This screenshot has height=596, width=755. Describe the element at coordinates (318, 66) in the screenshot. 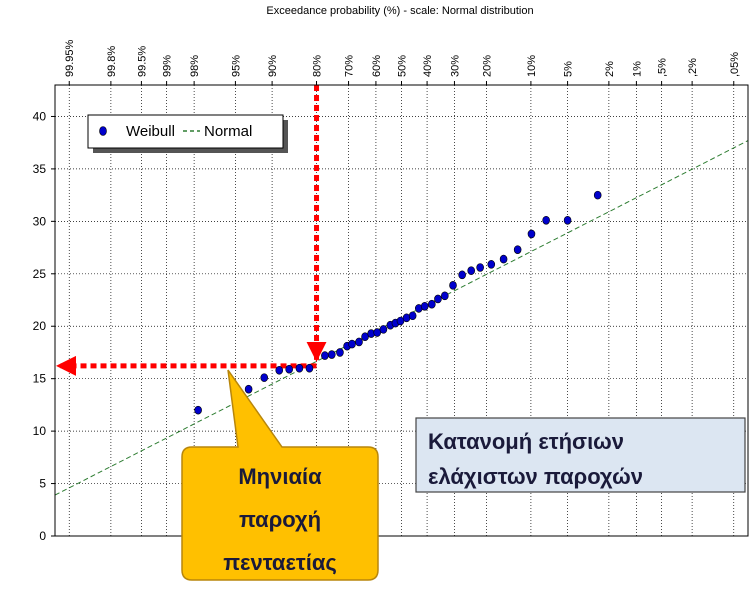

I see `x-tick-label: 80%` at that location.